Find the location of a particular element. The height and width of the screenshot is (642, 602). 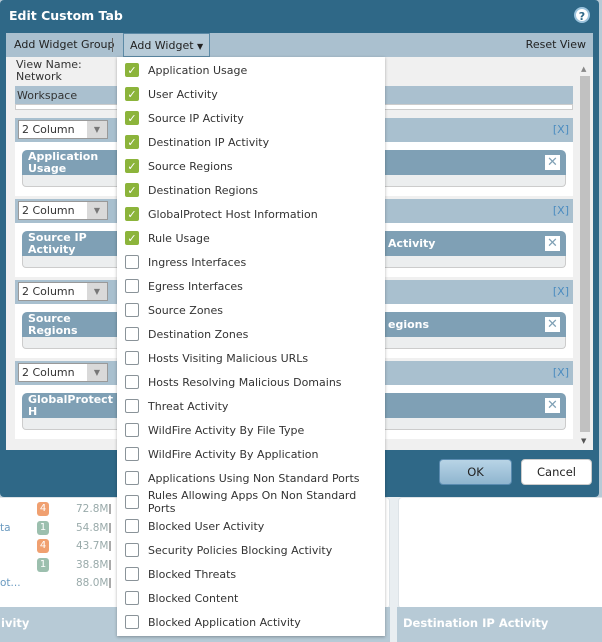

cancel-button: Cancel is located at coordinates (556, 472).